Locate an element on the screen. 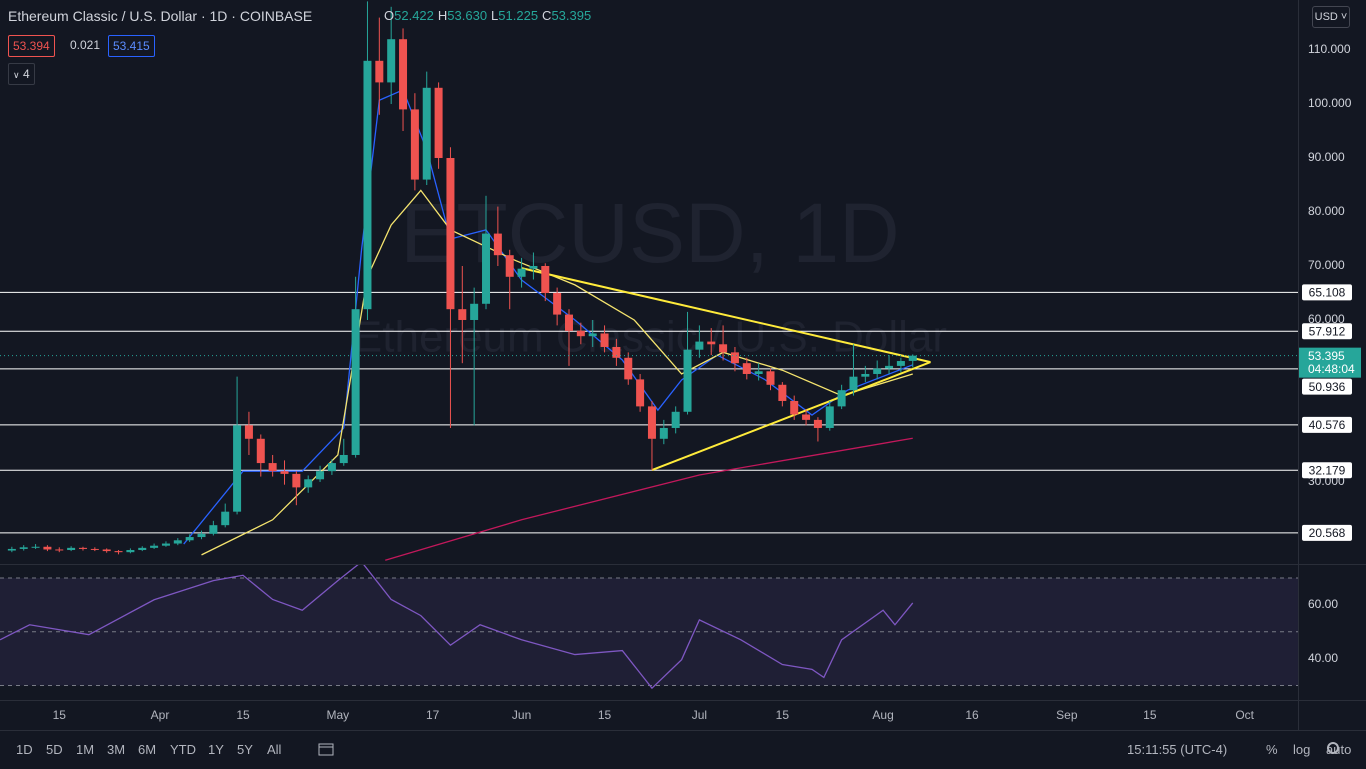  level-label: 32.179 is located at coordinates (1327, 470).